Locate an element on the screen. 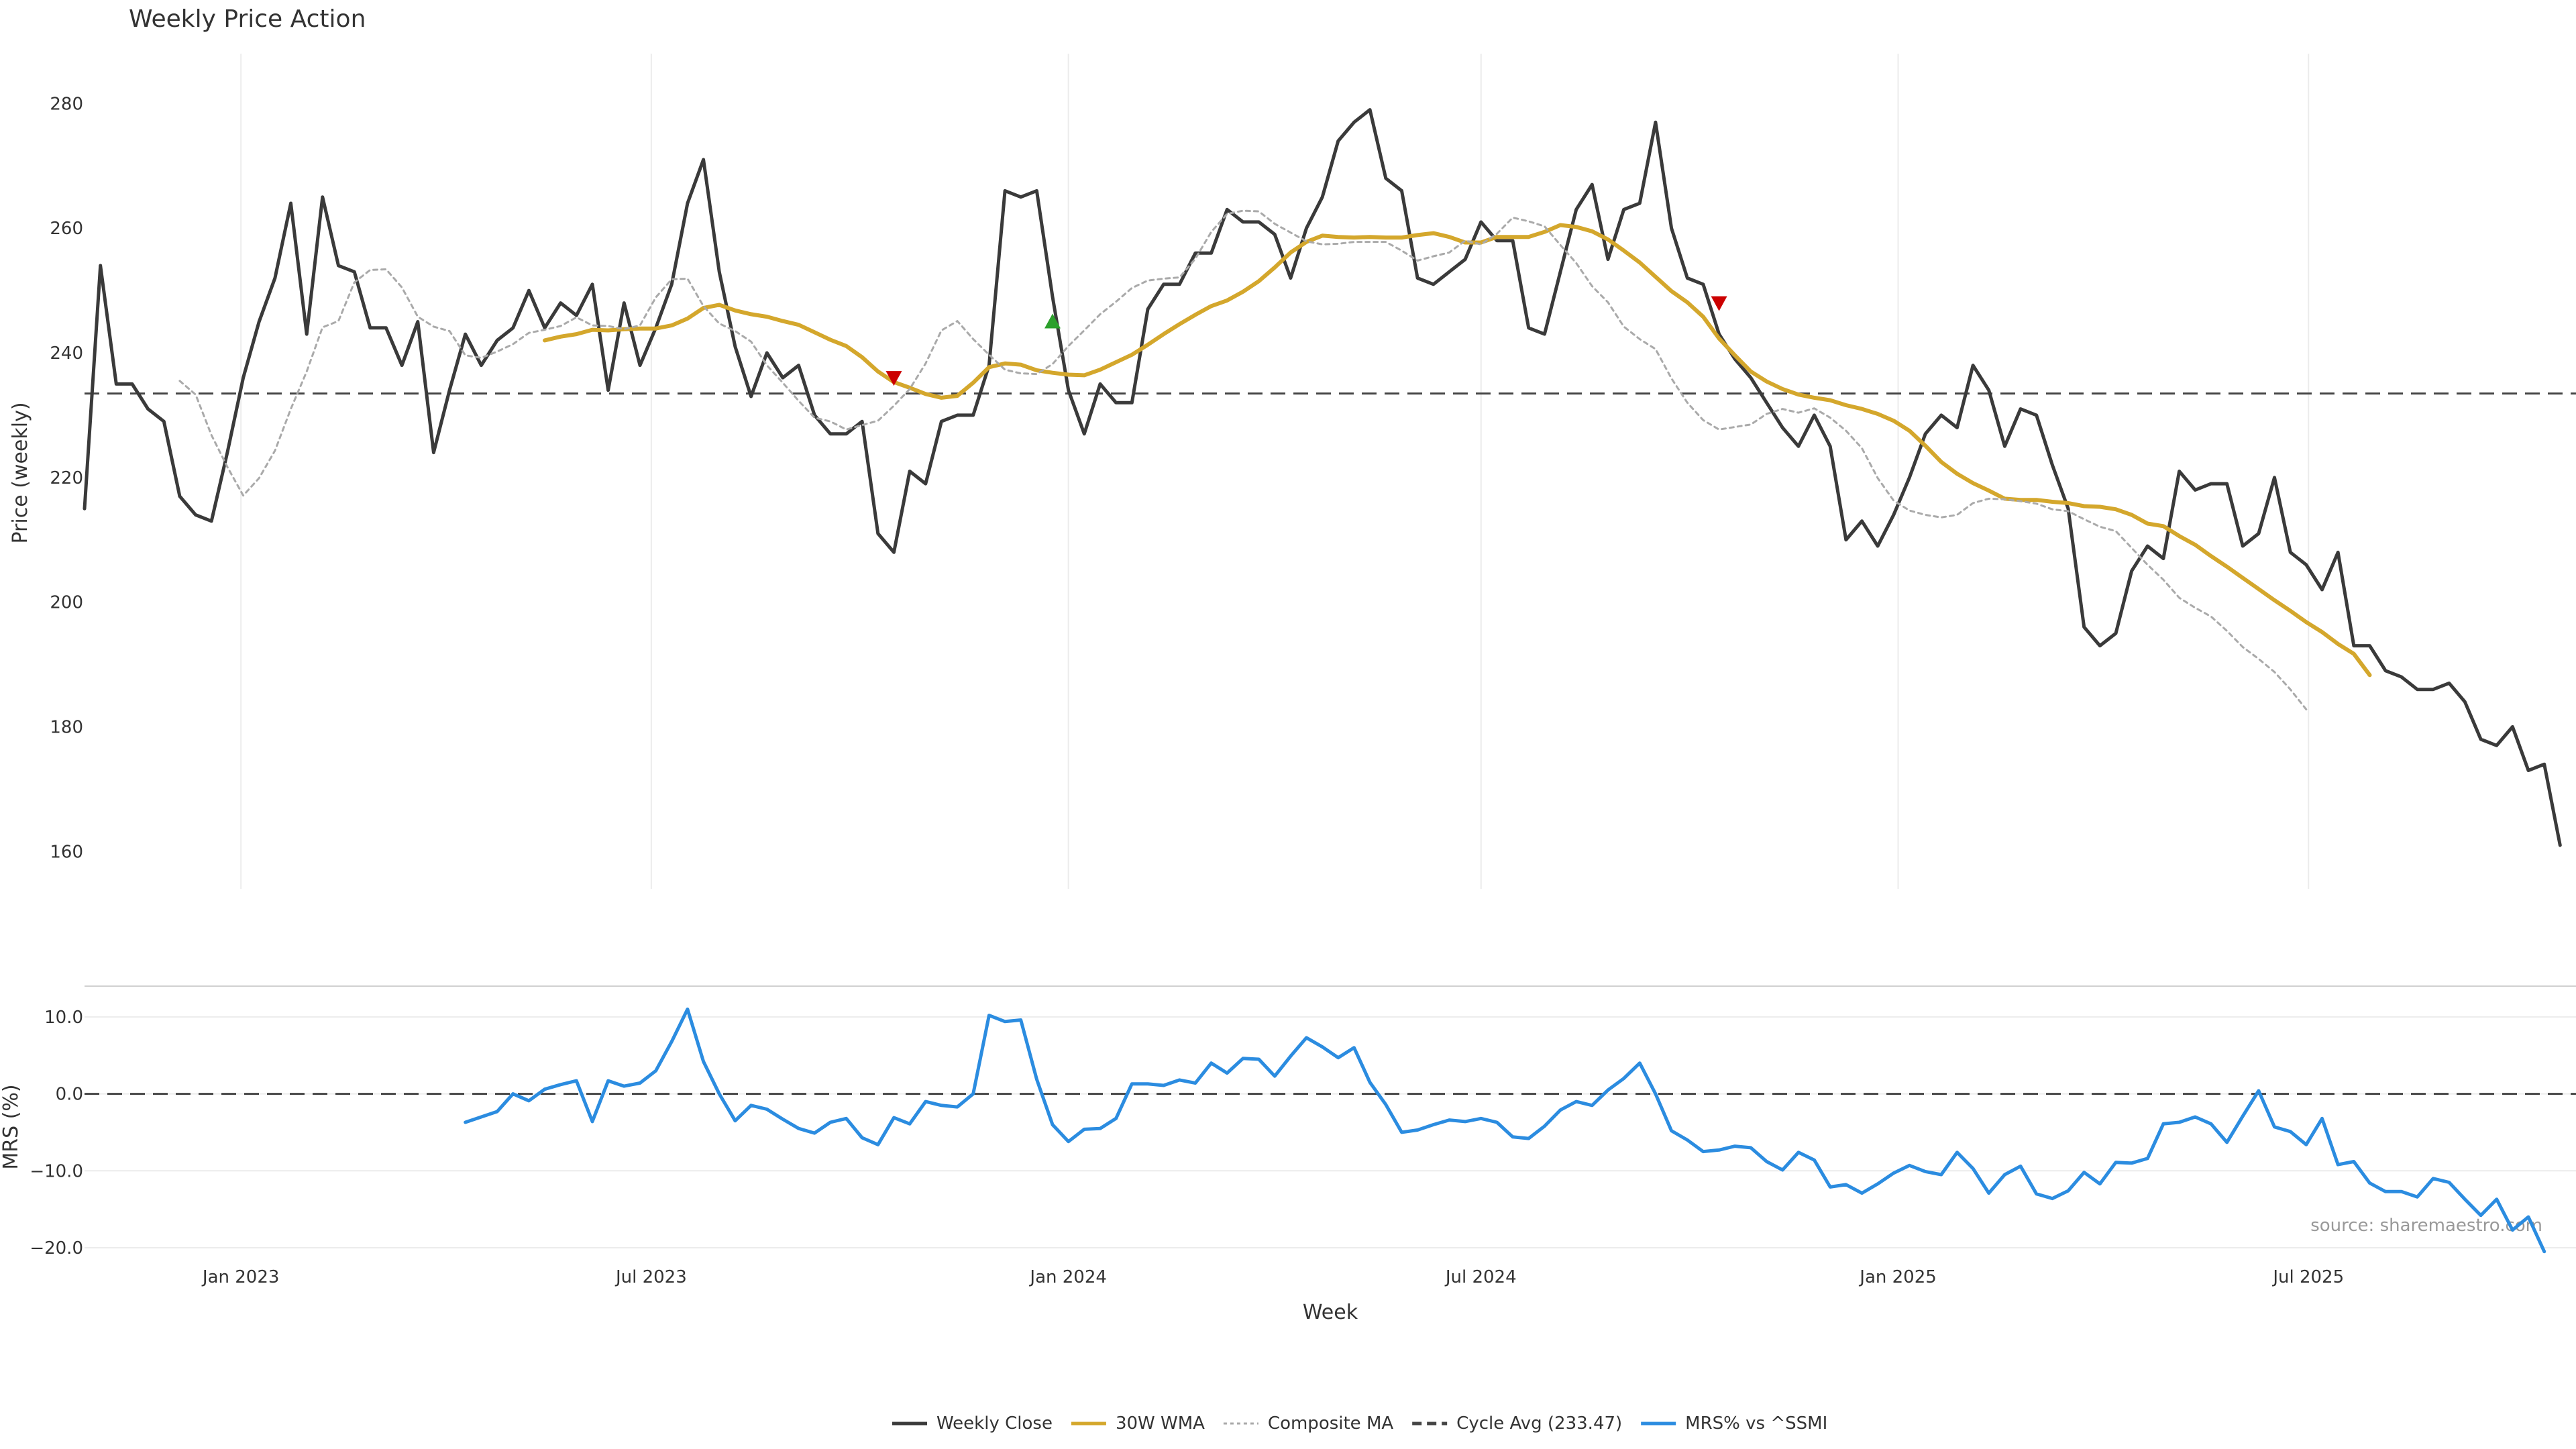  price-y-tick-label: 180 is located at coordinates (66, 727).